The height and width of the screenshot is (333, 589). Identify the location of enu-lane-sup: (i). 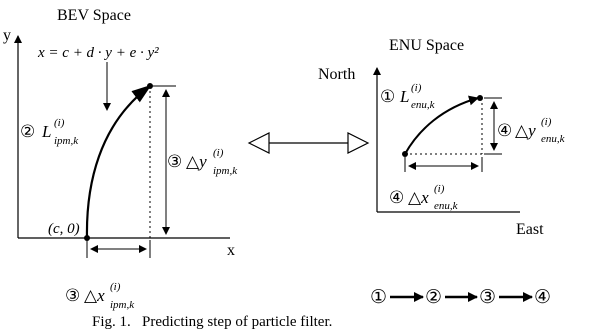
(416, 88).